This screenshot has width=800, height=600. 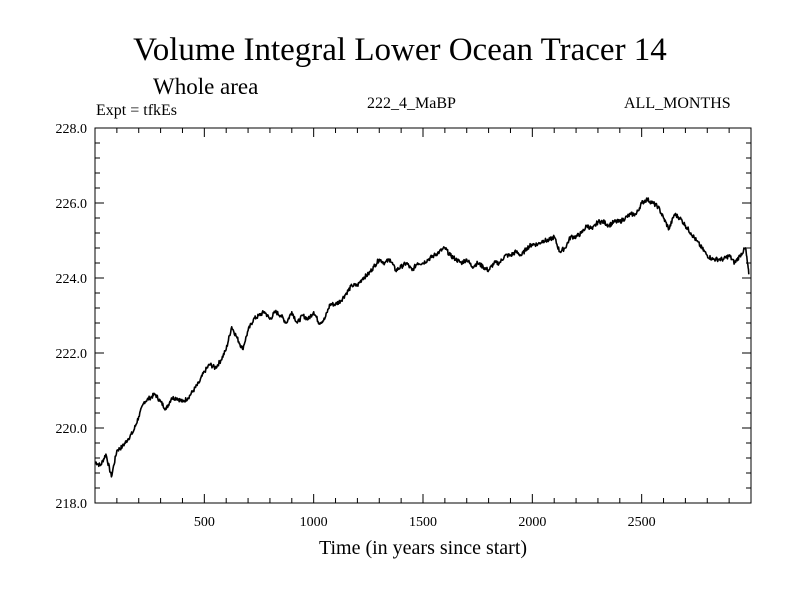 What do you see at coordinates (400, 50) in the screenshot?
I see `chart-title: Volume Integral Lower Ocean Tracer 14` at bounding box center [400, 50].